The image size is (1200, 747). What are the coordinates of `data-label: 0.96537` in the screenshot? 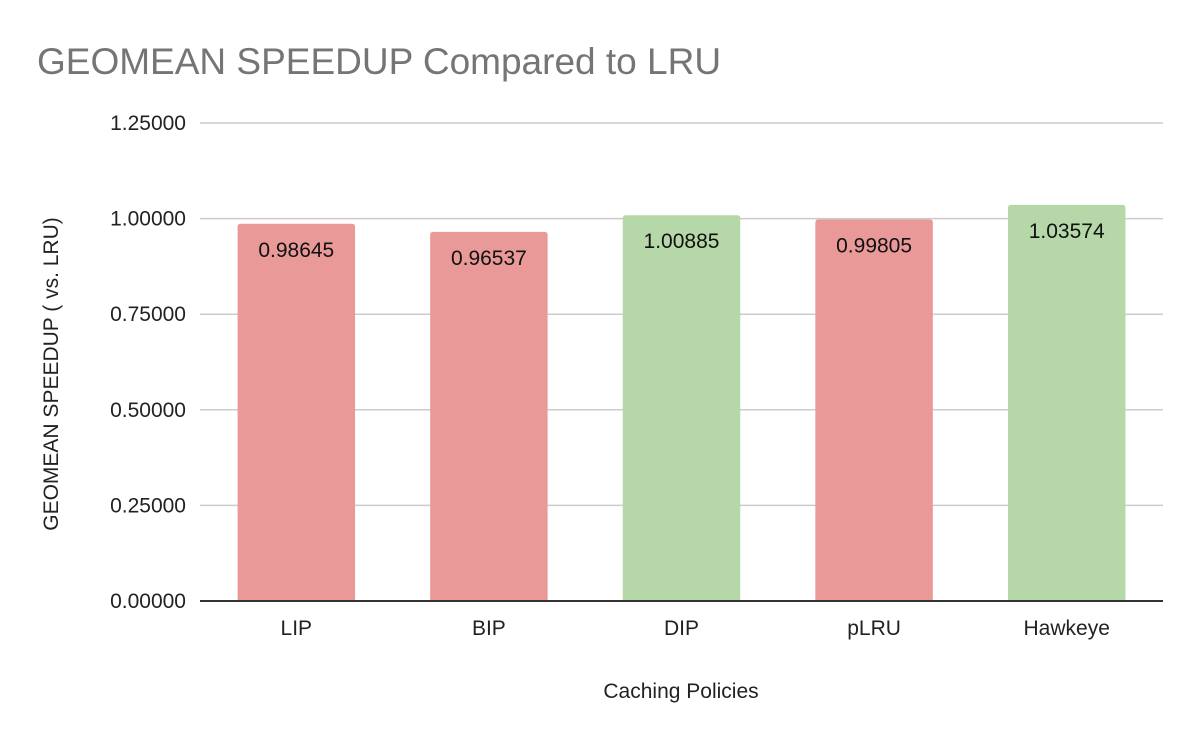 It's located at (489, 258).